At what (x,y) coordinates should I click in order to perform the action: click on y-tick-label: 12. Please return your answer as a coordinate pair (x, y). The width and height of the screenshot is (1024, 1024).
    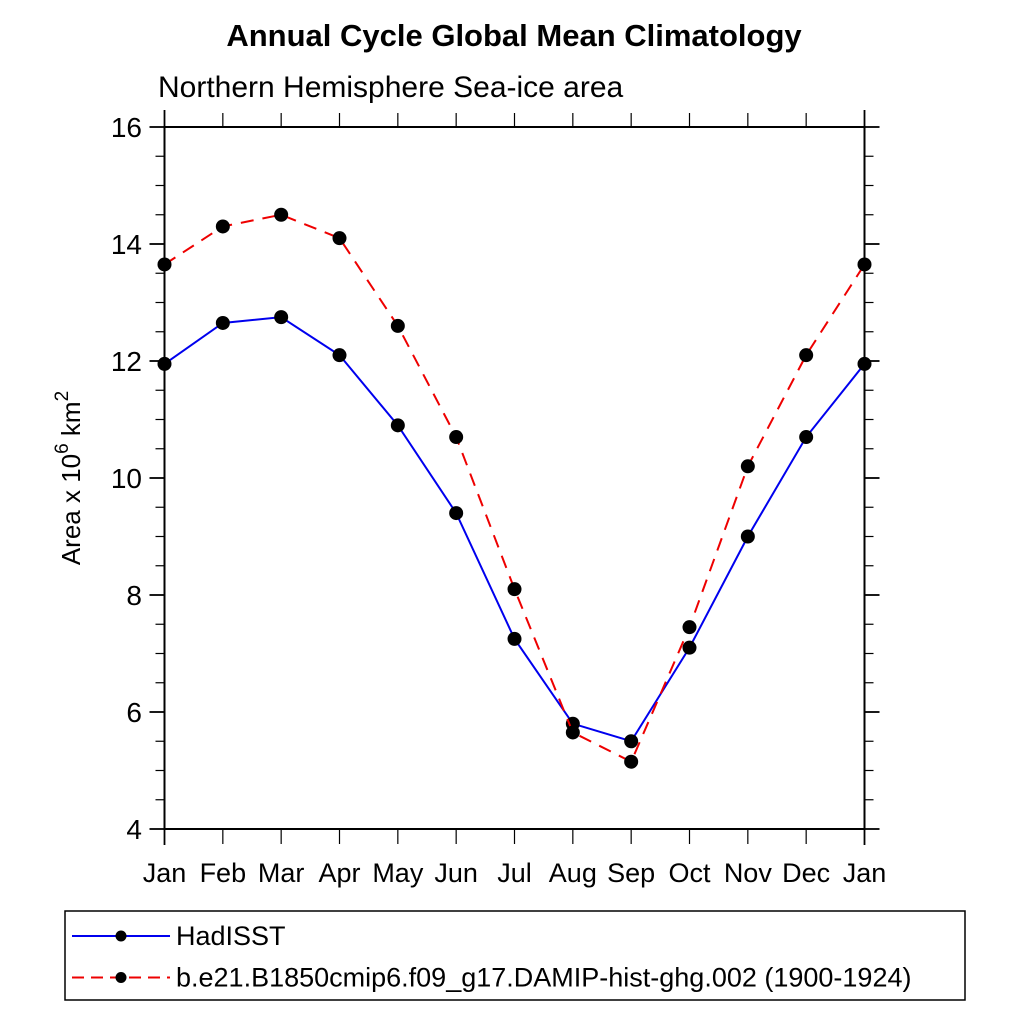
    Looking at the image, I should click on (126, 361).